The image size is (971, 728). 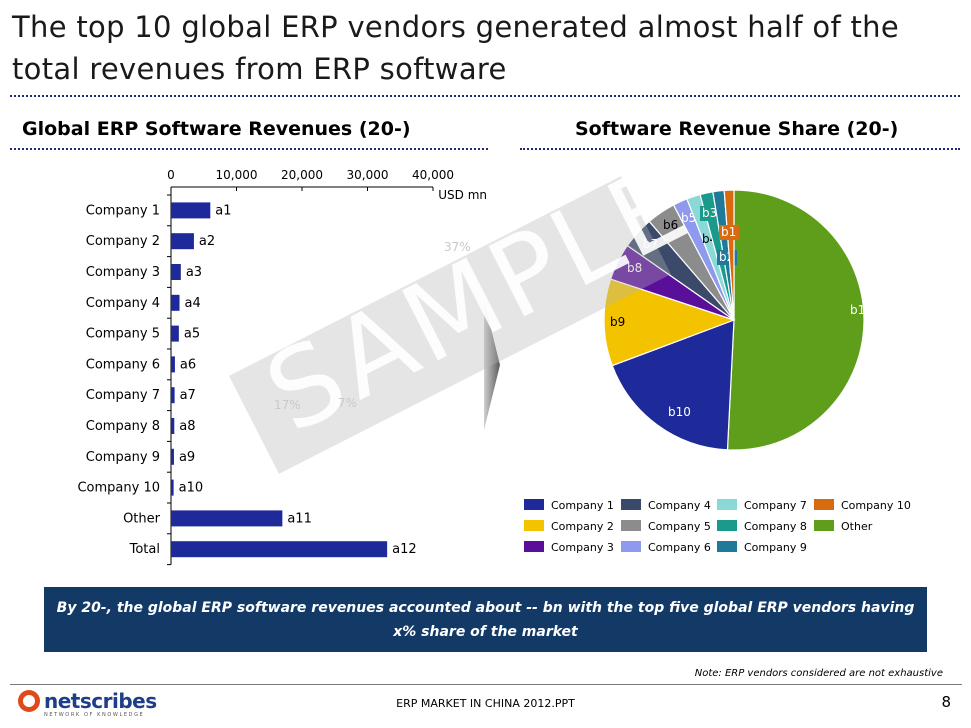 What do you see at coordinates (302, 175) in the screenshot?
I see `x-tick-label: 20,000` at bounding box center [302, 175].